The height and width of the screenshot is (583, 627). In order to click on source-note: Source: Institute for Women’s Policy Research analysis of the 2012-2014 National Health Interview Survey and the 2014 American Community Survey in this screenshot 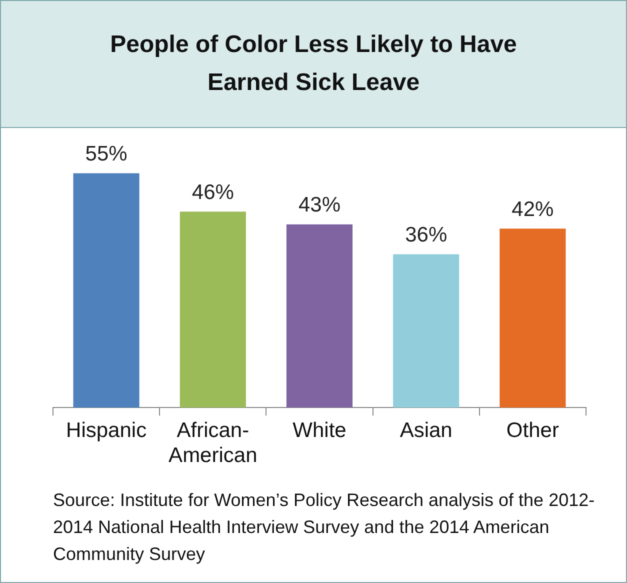, I will do `click(324, 527)`.